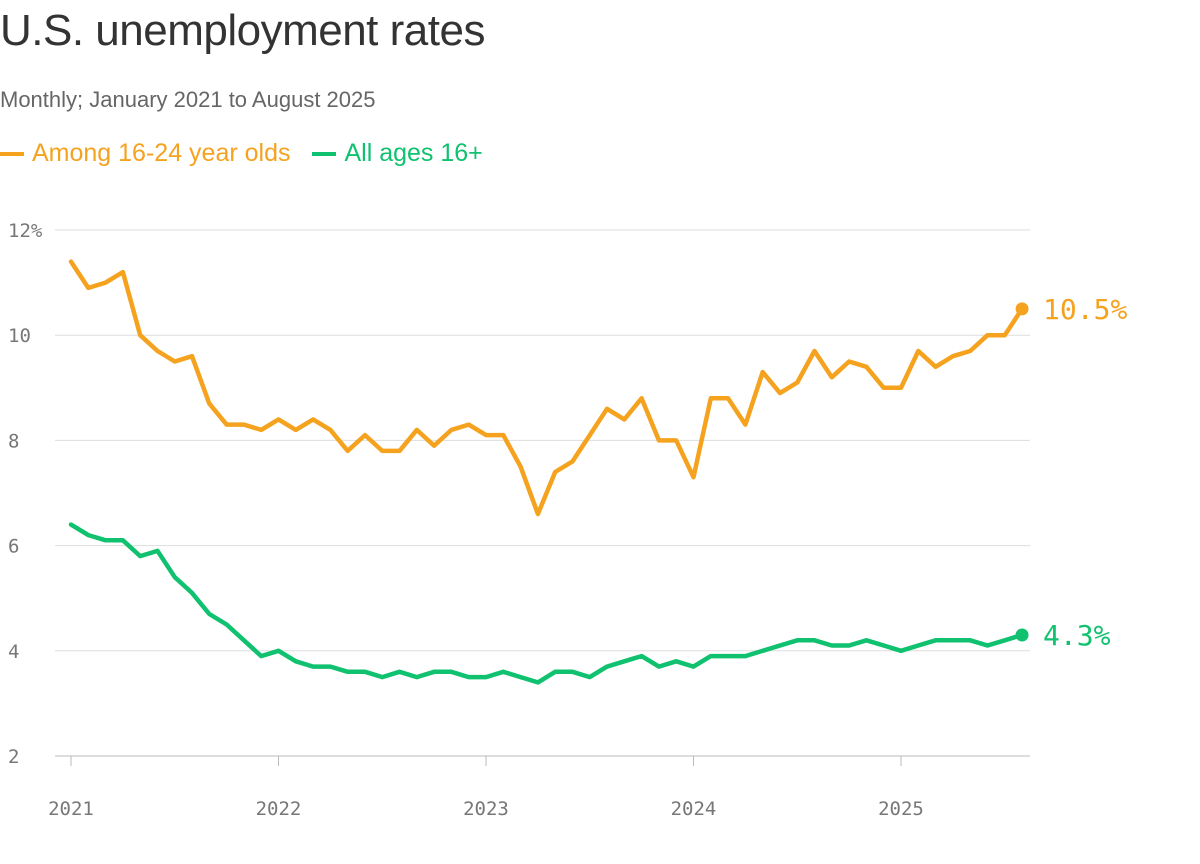  I want to click on x-tick-label: 2023, so click(486, 809).